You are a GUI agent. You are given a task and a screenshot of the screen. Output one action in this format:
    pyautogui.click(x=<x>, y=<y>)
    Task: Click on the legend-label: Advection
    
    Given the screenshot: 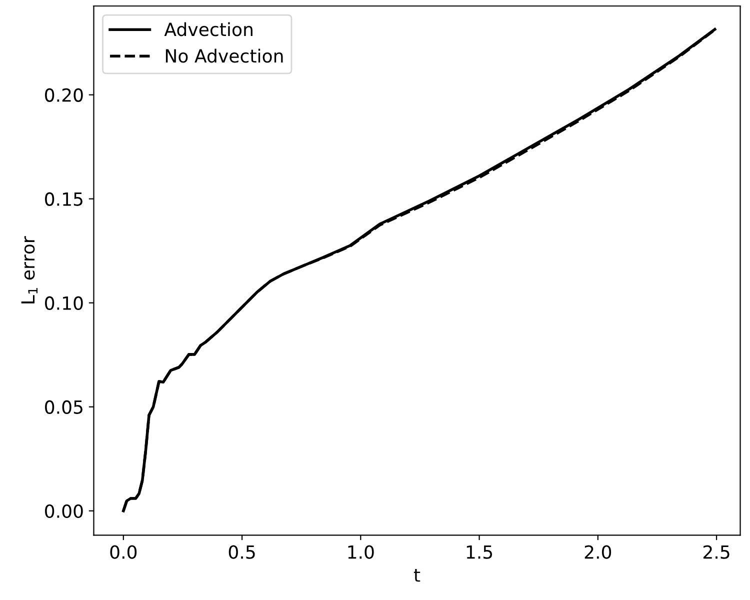 What is the action you would take?
    pyautogui.click(x=208, y=29)
    